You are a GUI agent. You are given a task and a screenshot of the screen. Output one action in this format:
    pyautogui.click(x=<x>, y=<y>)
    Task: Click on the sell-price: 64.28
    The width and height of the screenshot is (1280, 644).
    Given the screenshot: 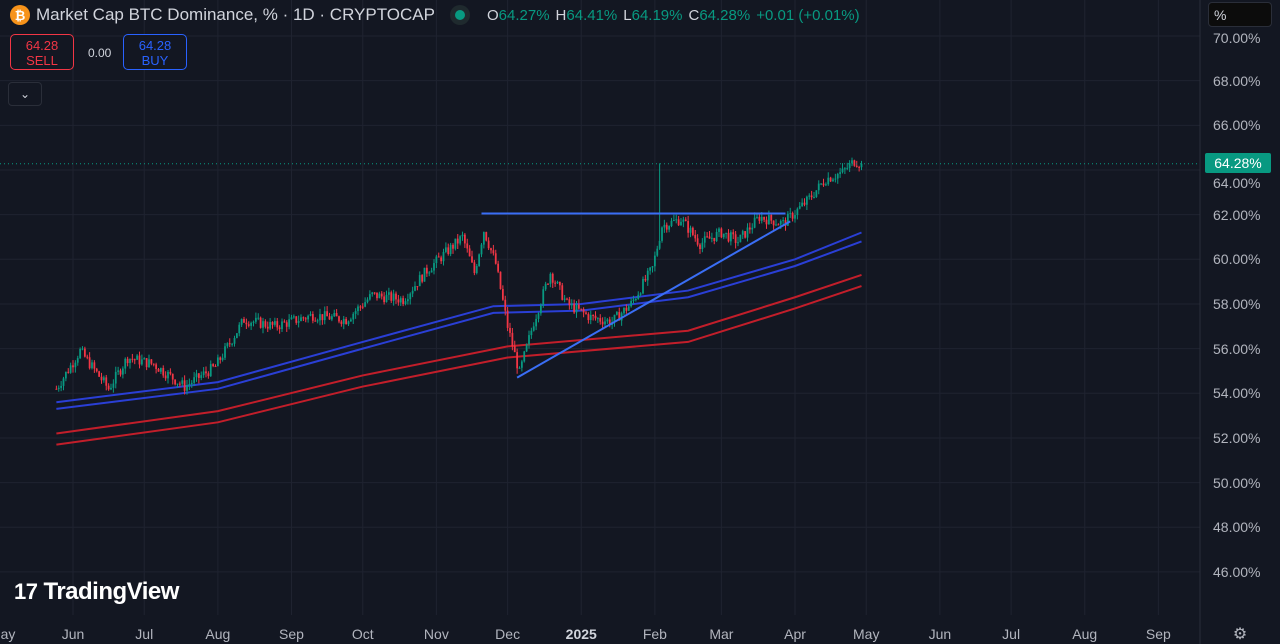 What is the action you would take?
    pyautogui.click(x=42, y=45)
    